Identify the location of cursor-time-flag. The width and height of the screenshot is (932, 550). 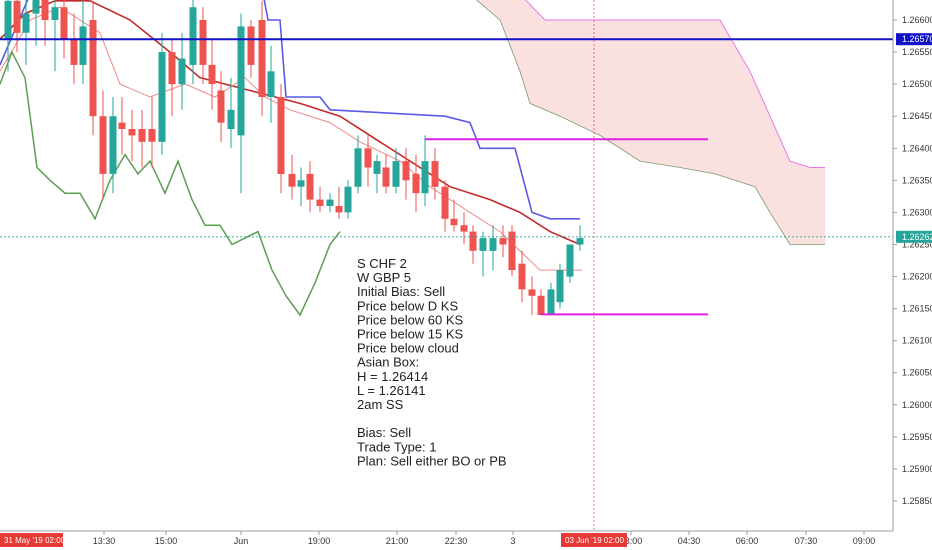
(594, 540).